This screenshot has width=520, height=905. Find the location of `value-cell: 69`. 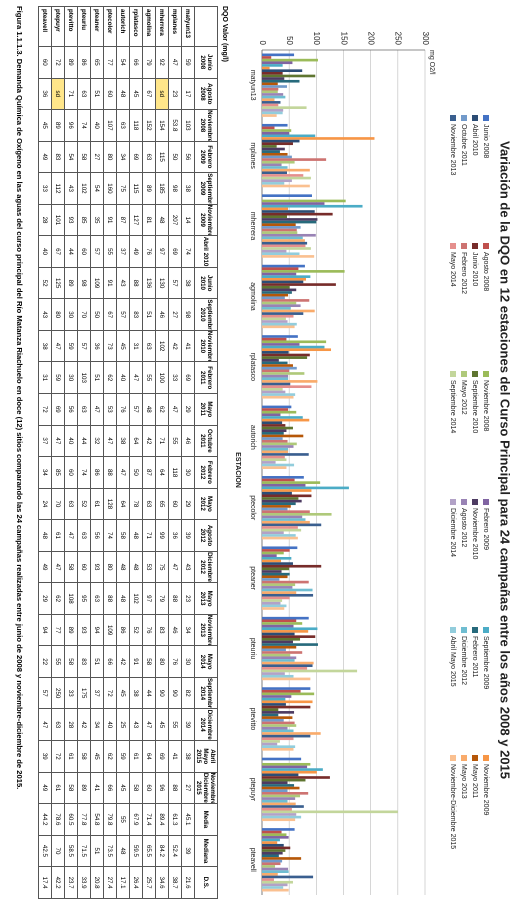

value-cell: 69 is located at coordinates (175, 251).